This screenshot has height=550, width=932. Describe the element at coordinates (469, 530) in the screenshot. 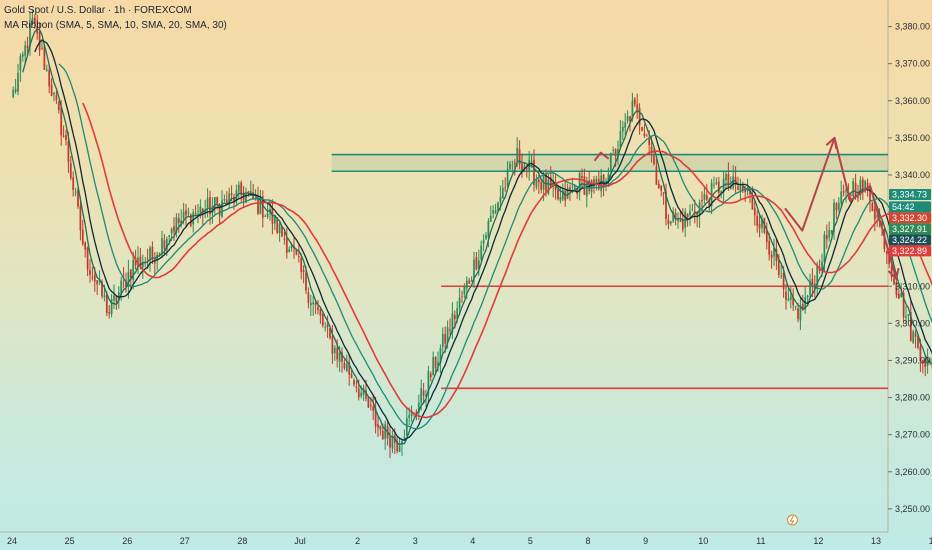

I see `time-axis: 24 25 26 27 28 Jul 2 3 4 5 8 9 10 11 12 13 15` at that location.